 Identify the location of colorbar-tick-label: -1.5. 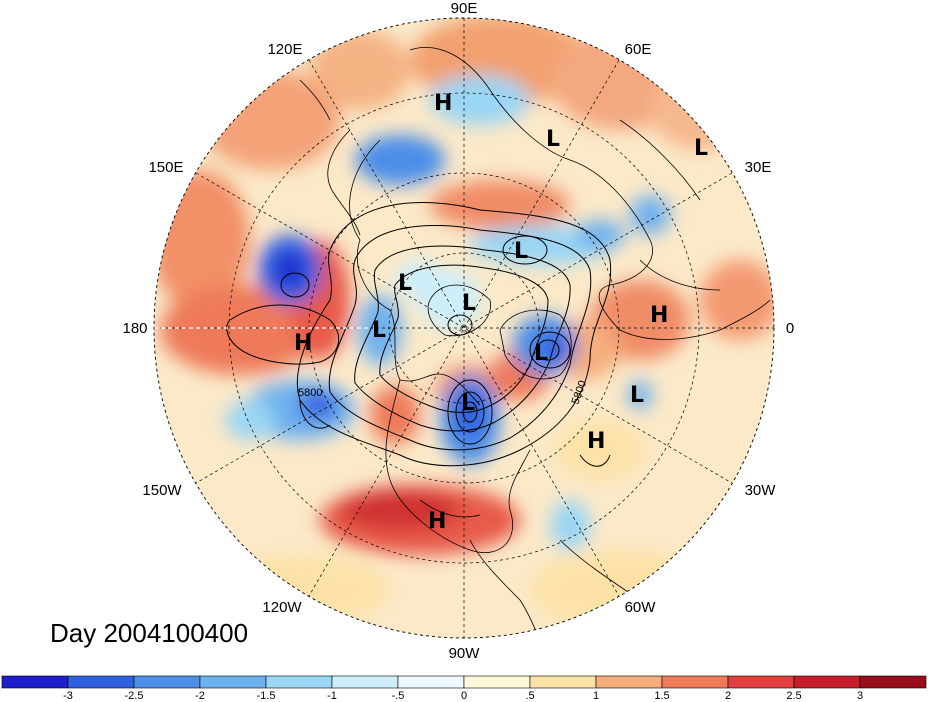
(266, 696).